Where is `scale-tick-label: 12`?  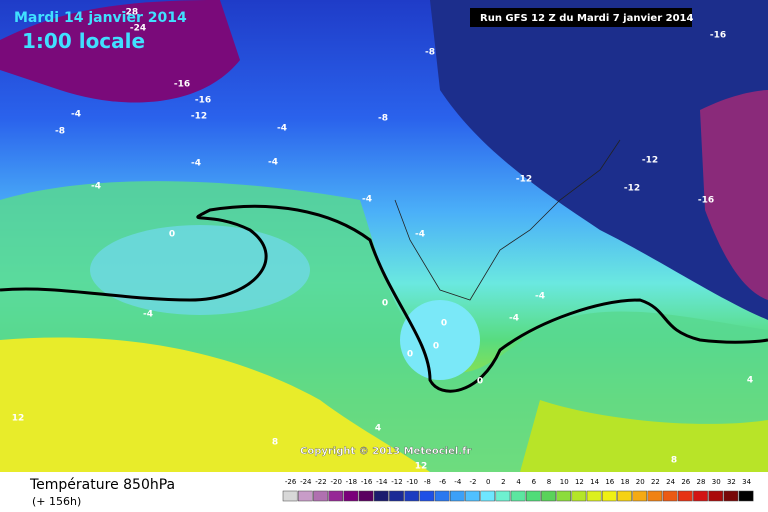
scale-tick-label: 12 is located at coordinates (579, 482).